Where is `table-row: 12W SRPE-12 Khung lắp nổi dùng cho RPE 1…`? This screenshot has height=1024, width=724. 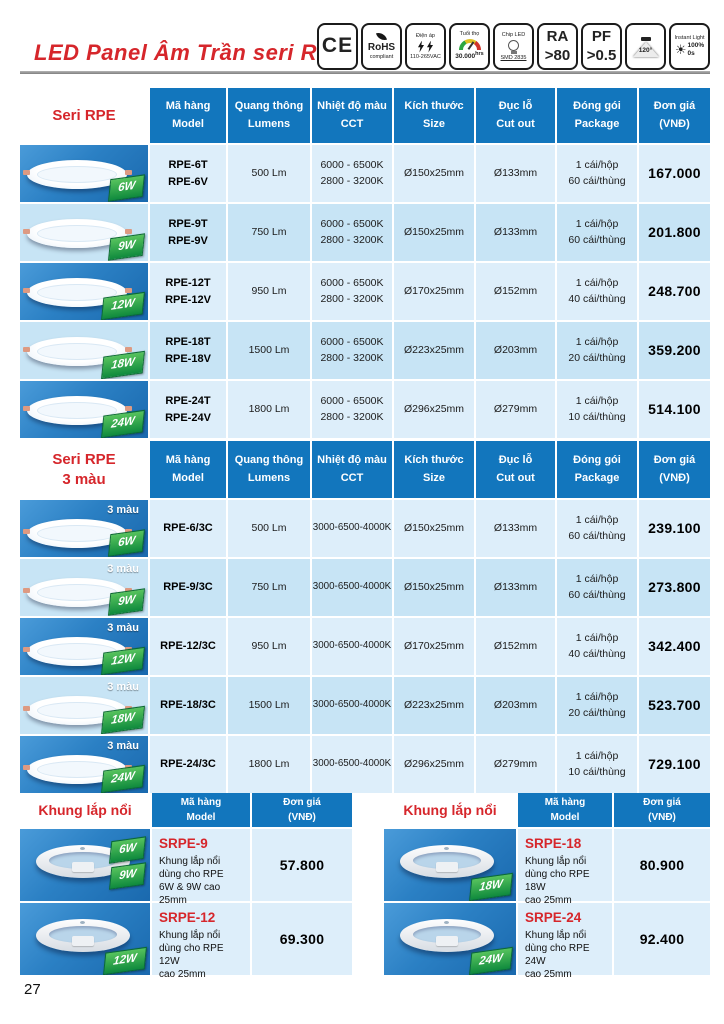
table-row: 12W SRPE-12 Khung lắp nổi dùng cho RPE 1… is located at coordinates (186, 941).